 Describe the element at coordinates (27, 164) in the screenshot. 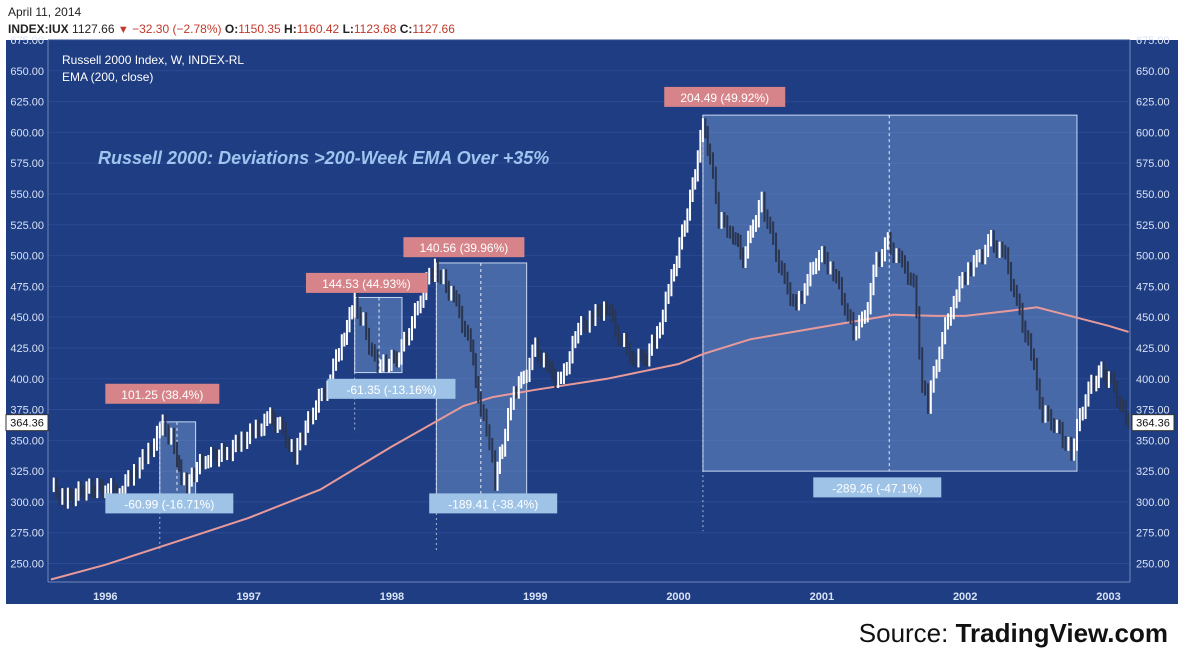

I see `y-tick-label-left: 575.00` at that location.